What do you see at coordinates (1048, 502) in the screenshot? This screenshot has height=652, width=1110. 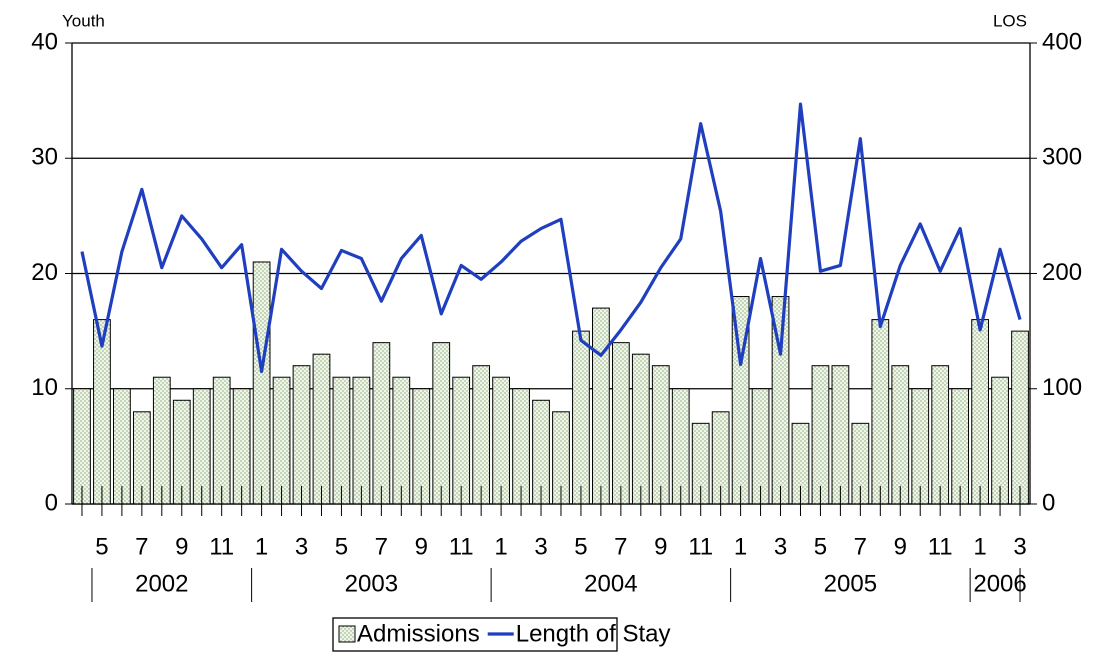 I see `y2-tick-label: 0` at bounding box center [1048, 502].